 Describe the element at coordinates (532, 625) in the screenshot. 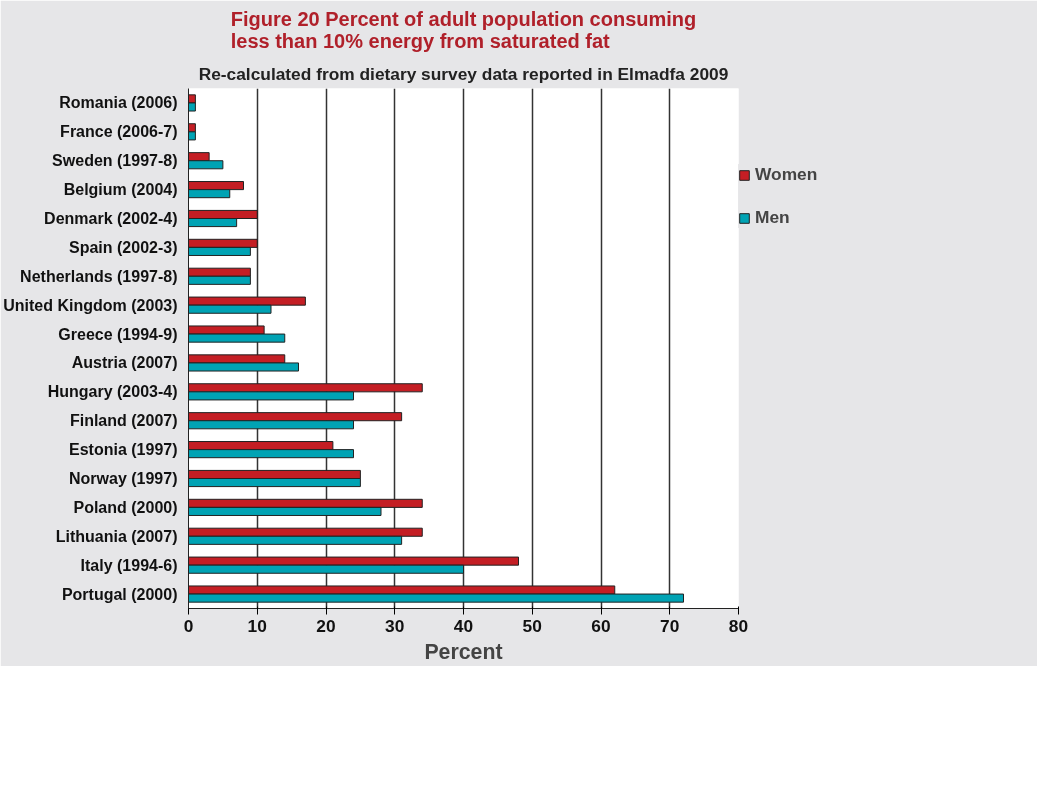

I see `x-tick-label: 50` at that location.